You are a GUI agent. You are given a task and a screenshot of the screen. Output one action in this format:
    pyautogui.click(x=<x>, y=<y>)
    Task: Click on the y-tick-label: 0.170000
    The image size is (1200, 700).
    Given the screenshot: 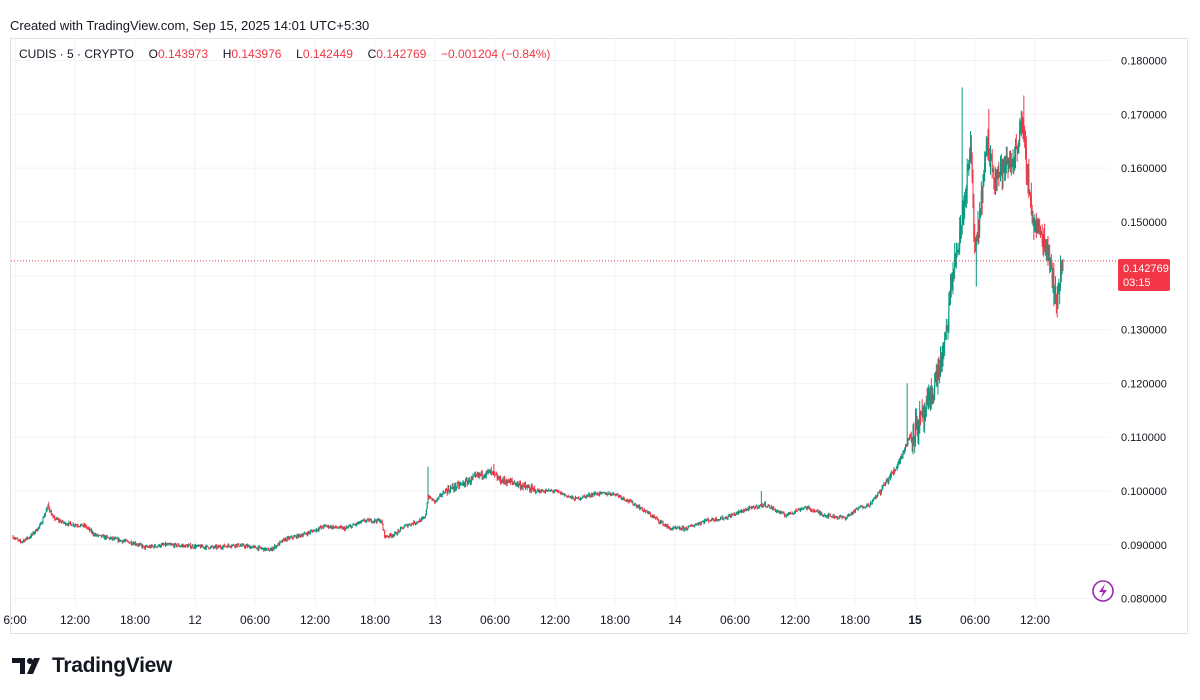 What is the action you would take?
    pyautogui.click(x=1144, y=115)
    